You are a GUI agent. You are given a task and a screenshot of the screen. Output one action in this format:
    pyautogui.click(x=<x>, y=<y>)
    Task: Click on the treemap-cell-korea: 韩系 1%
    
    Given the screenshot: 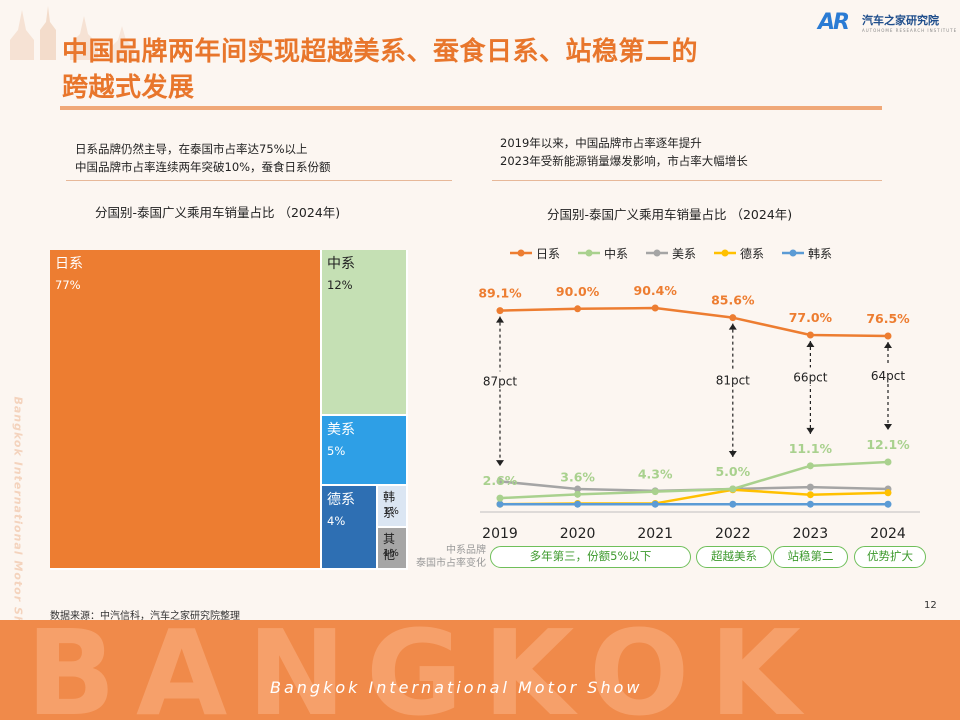 What is the action you would take?
    pyautogui.click(x=393, y=507)
    